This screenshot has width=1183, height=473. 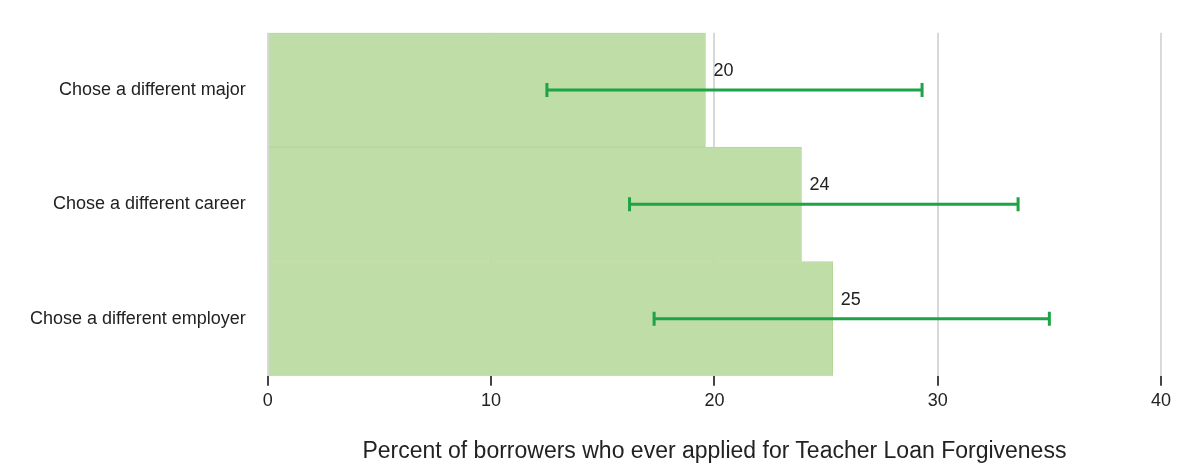 I want to click on data-label: 24, so click(x=819, y=184).